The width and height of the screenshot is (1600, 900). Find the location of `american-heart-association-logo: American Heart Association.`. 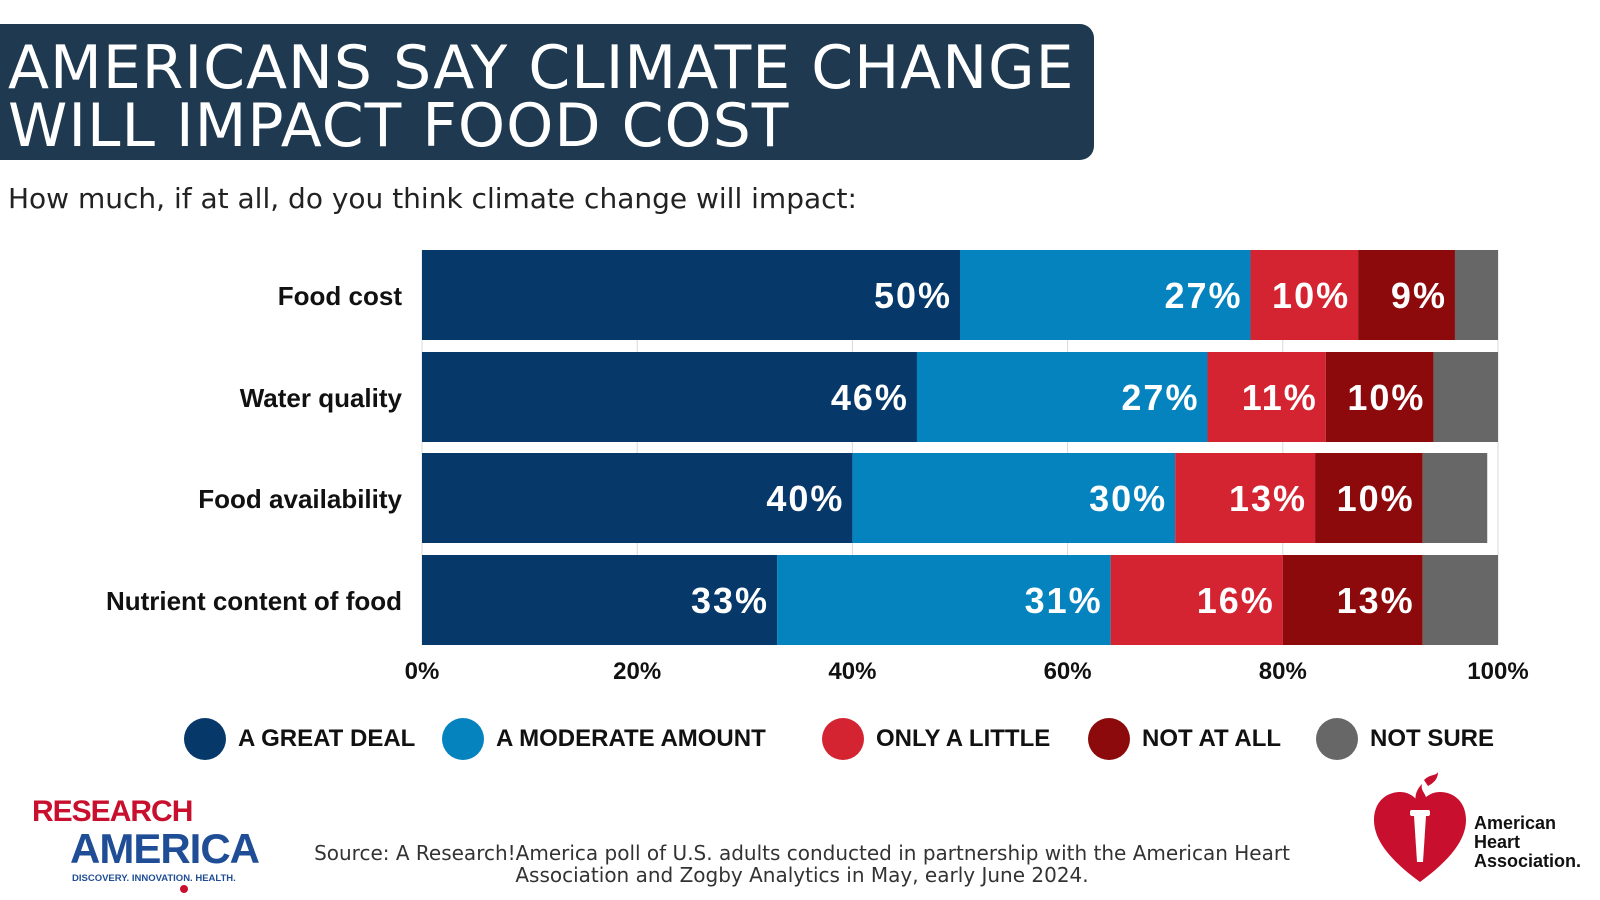

american-heart-association-logo: American Heart Association. is located at coordinates (1480, 830).